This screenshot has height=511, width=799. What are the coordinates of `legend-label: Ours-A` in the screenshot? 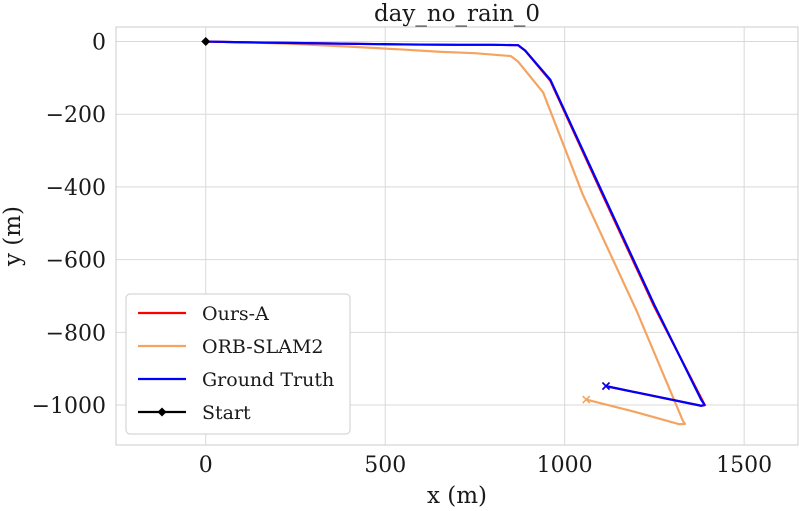 It's located at (235, 314).